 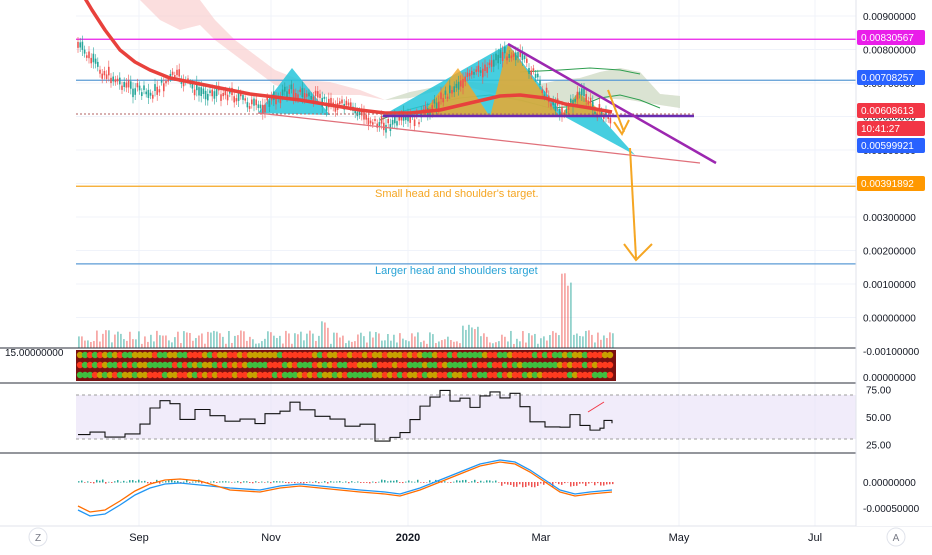 What do you see at coordinates (894, 263) in the screenshot?
I see `price-axis` at bounding box center [894, 263].